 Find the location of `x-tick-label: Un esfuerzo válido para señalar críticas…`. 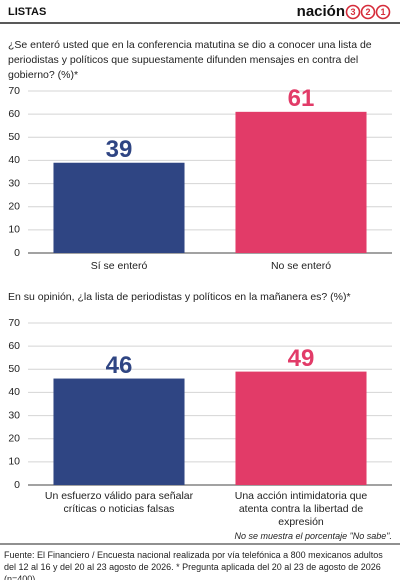

x-tick-label: Un esfuerzo válido para señalar críticas… is located at coordinates (119, 502).